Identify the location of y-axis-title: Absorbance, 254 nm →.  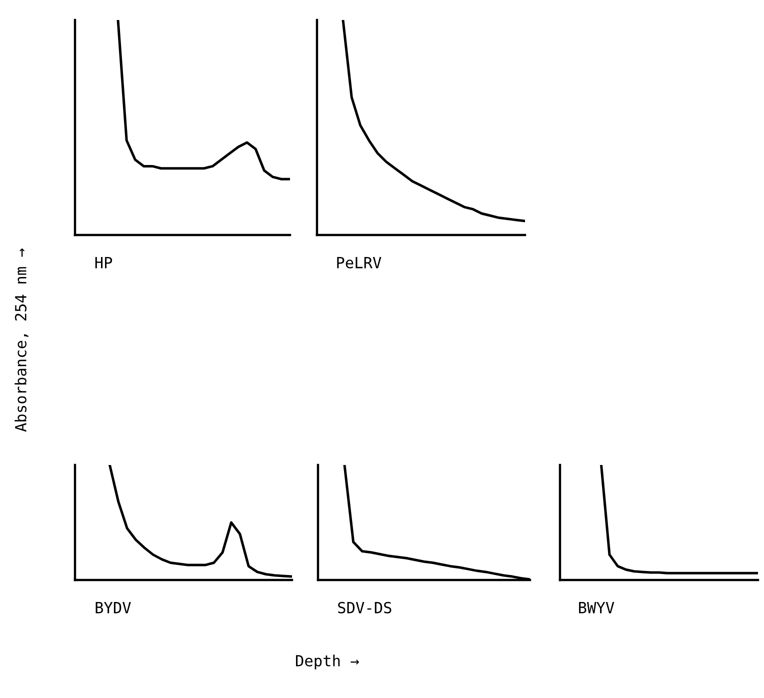
(21, 340).